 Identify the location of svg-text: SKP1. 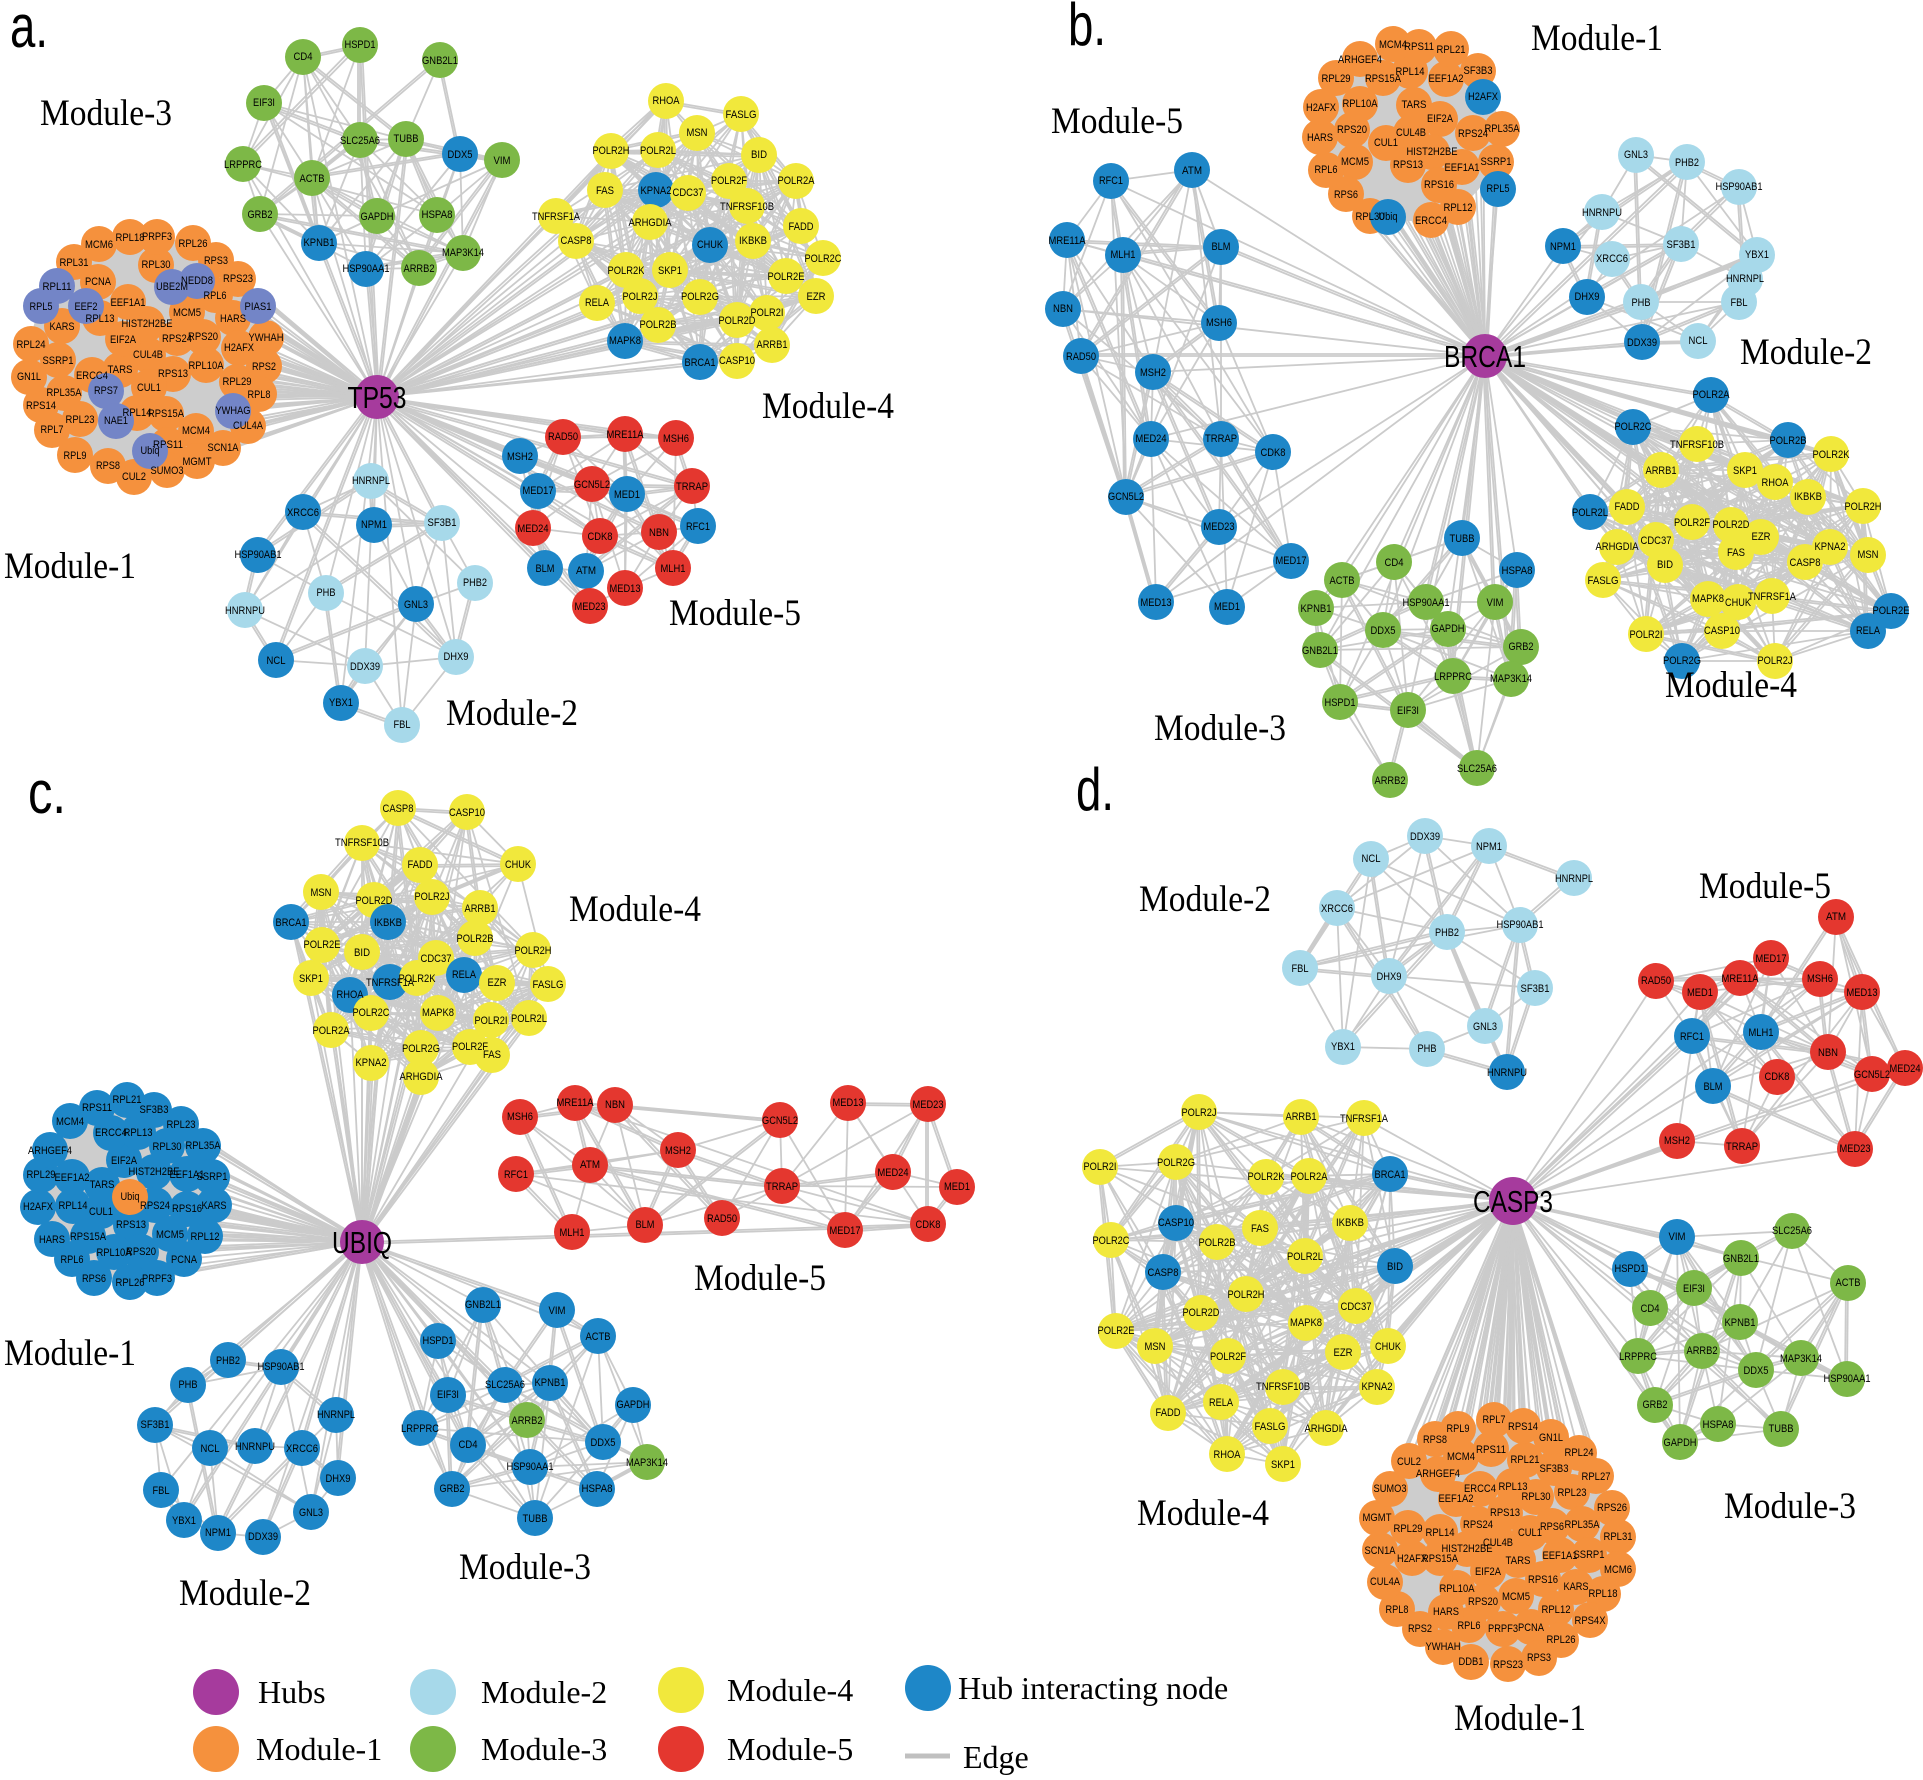
(1283, 1465).